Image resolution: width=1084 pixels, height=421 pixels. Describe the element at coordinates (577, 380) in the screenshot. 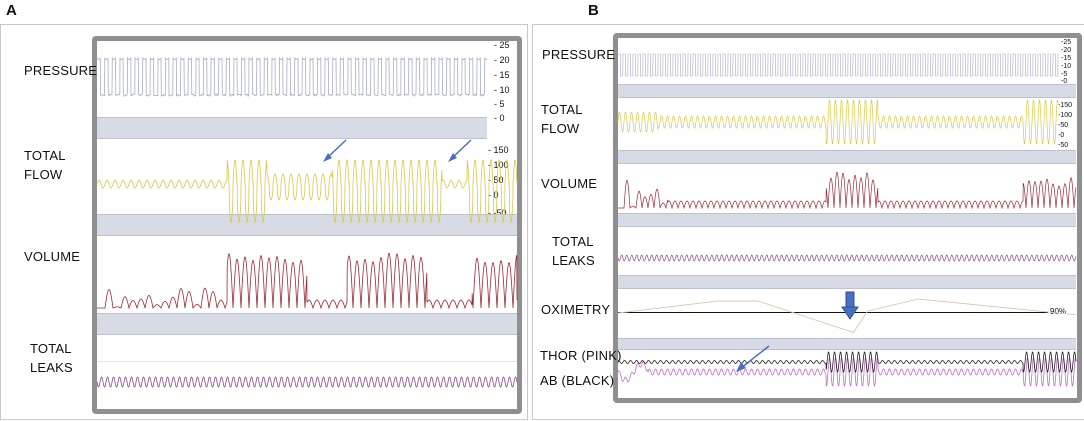

I see `b-ab-label: AB (BLACK)` at that location.